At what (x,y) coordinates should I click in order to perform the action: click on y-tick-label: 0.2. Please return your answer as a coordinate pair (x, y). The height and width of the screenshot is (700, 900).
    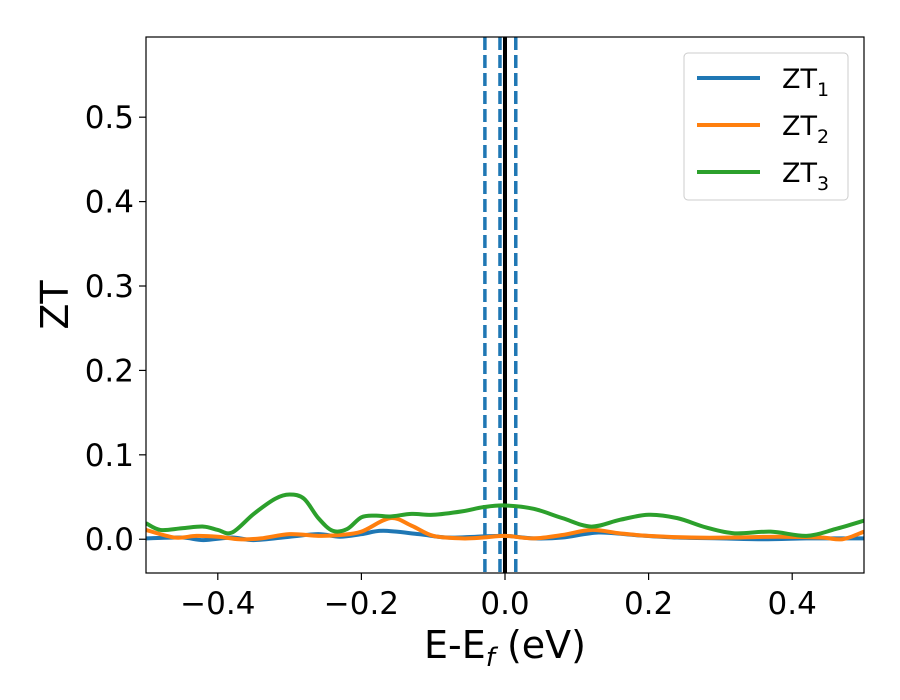
    Looking at the image, I should click on (109, 371).